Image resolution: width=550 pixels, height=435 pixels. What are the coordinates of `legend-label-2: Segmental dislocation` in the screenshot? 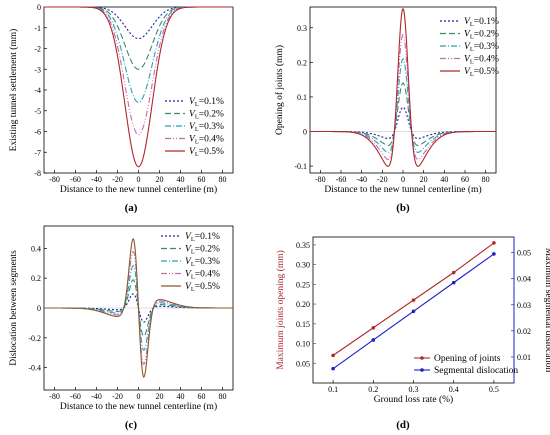 It's located at (476, 371).